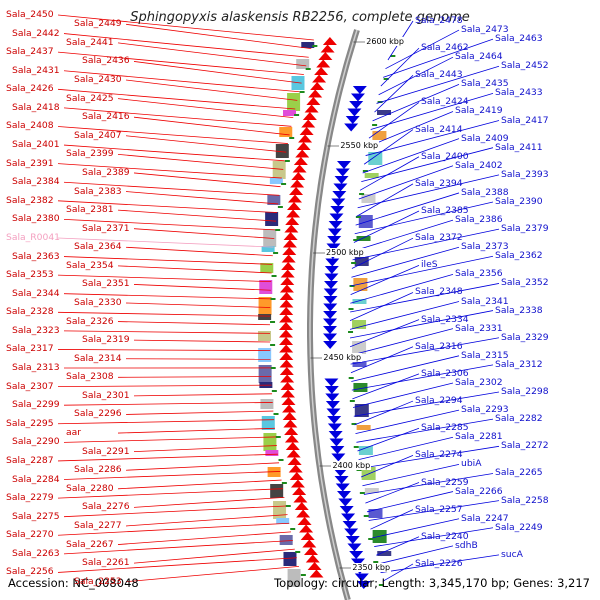 The image size is (600, 600). What do you see at coordinates (36, 256) in the screenshot?
I see `left-gene-label: Sala_2363` at bounding box center [36, 256].